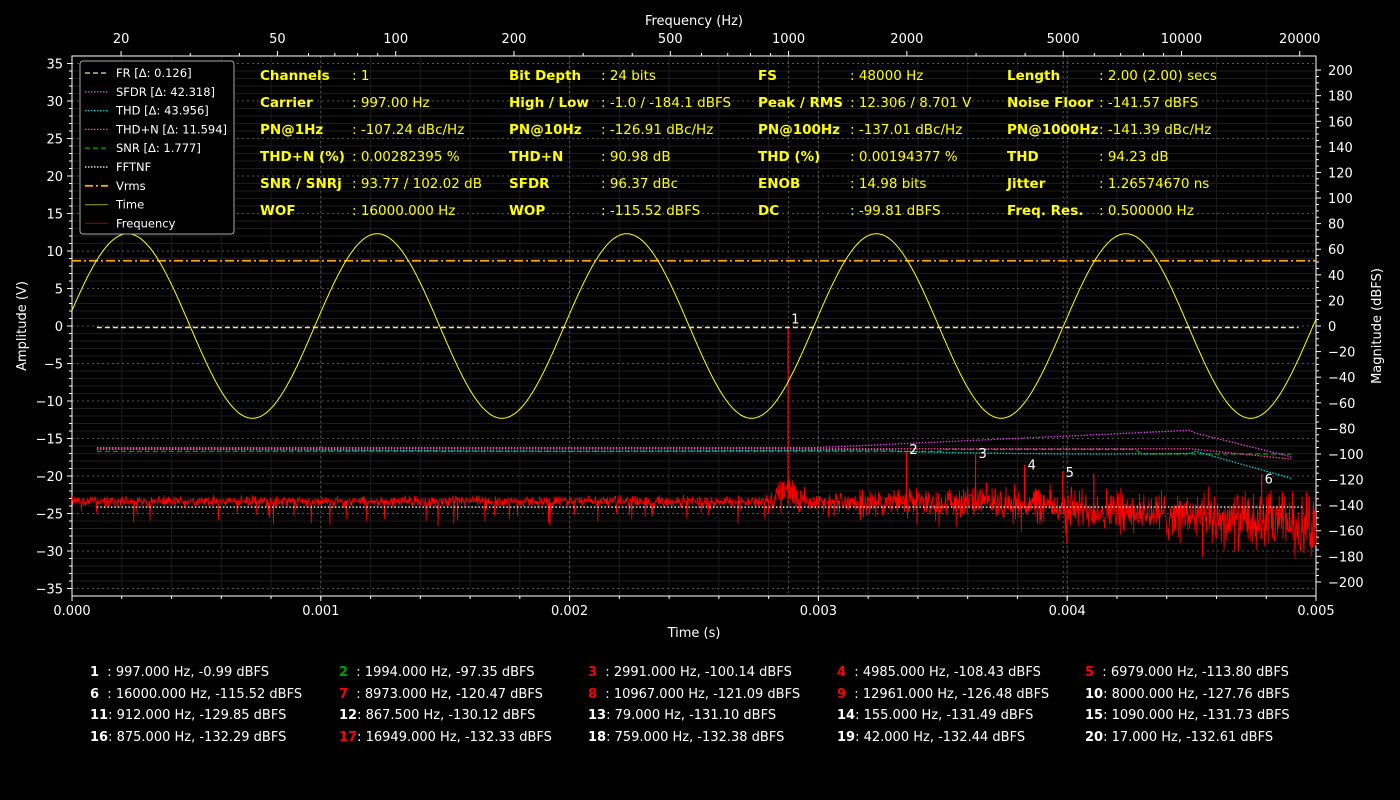  What do you see at coordinates (22, 326) in the screenshot?
I see `y-left-axis-label: Amplitude (V)` at bounding box center [22, 326].